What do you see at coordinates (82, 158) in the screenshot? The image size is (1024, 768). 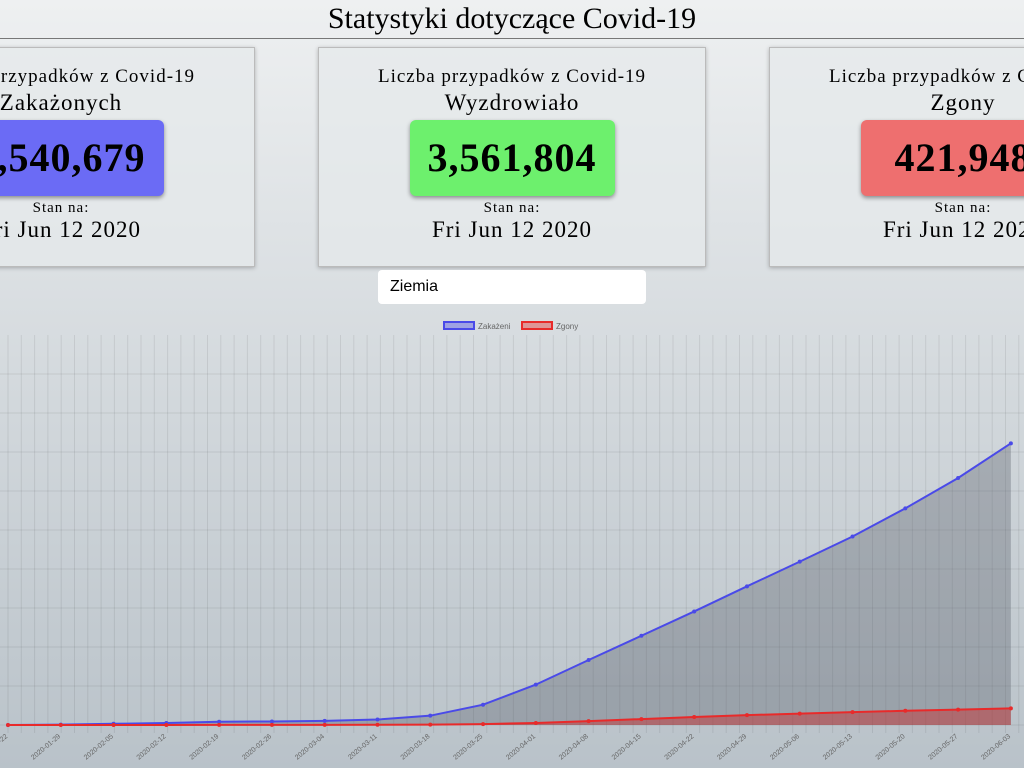 I see `card-value: 7,540,679` at bounding box center [82, 158].